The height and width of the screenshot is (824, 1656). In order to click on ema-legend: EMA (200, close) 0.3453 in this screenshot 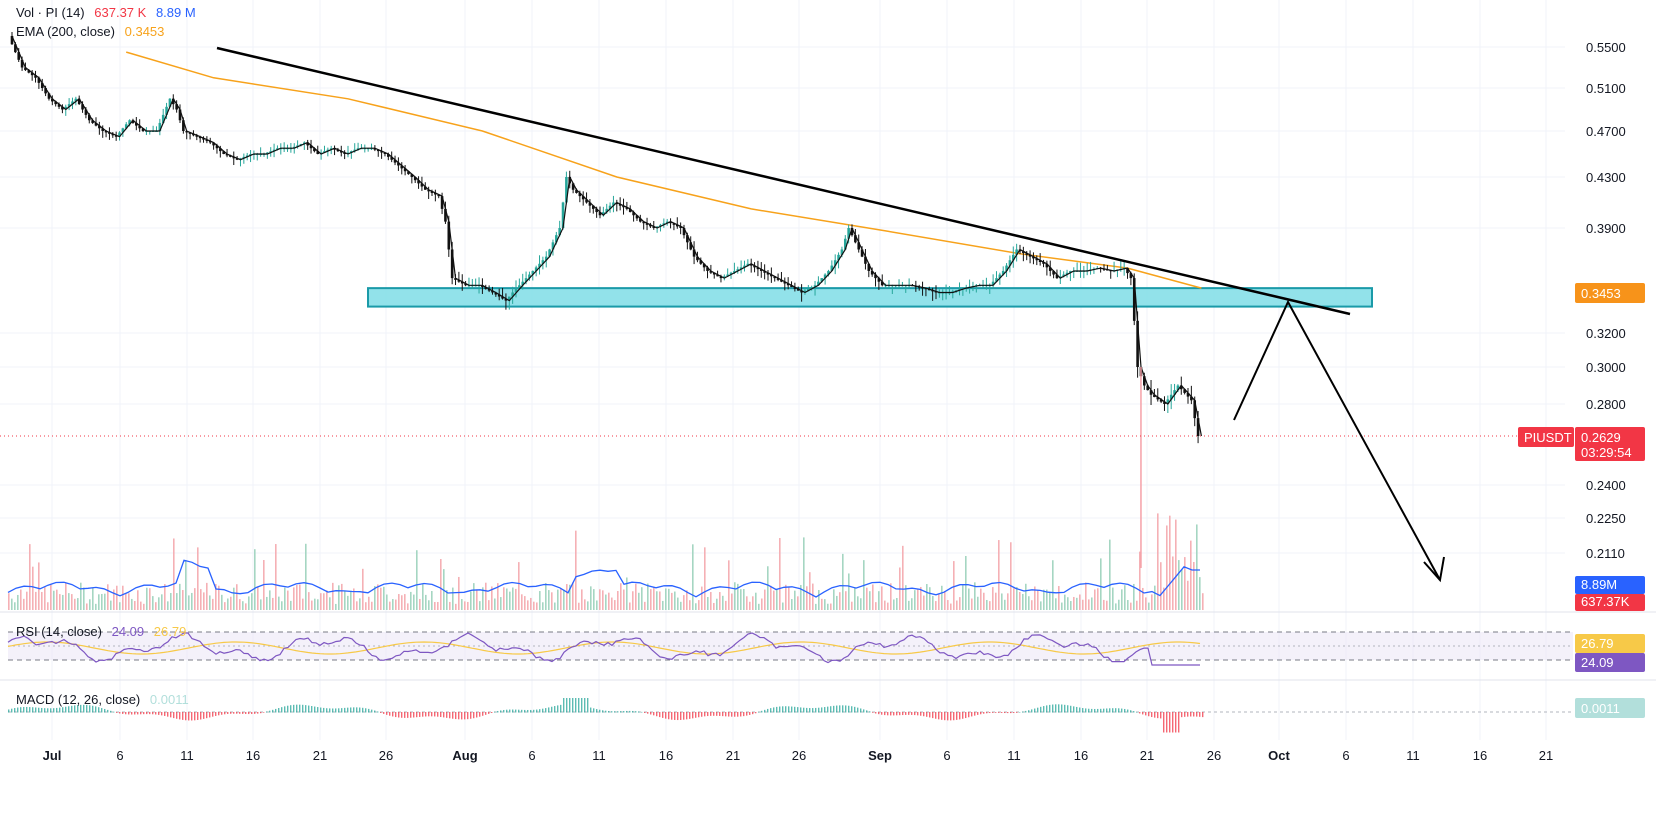, I will do `click(90, 31)`.